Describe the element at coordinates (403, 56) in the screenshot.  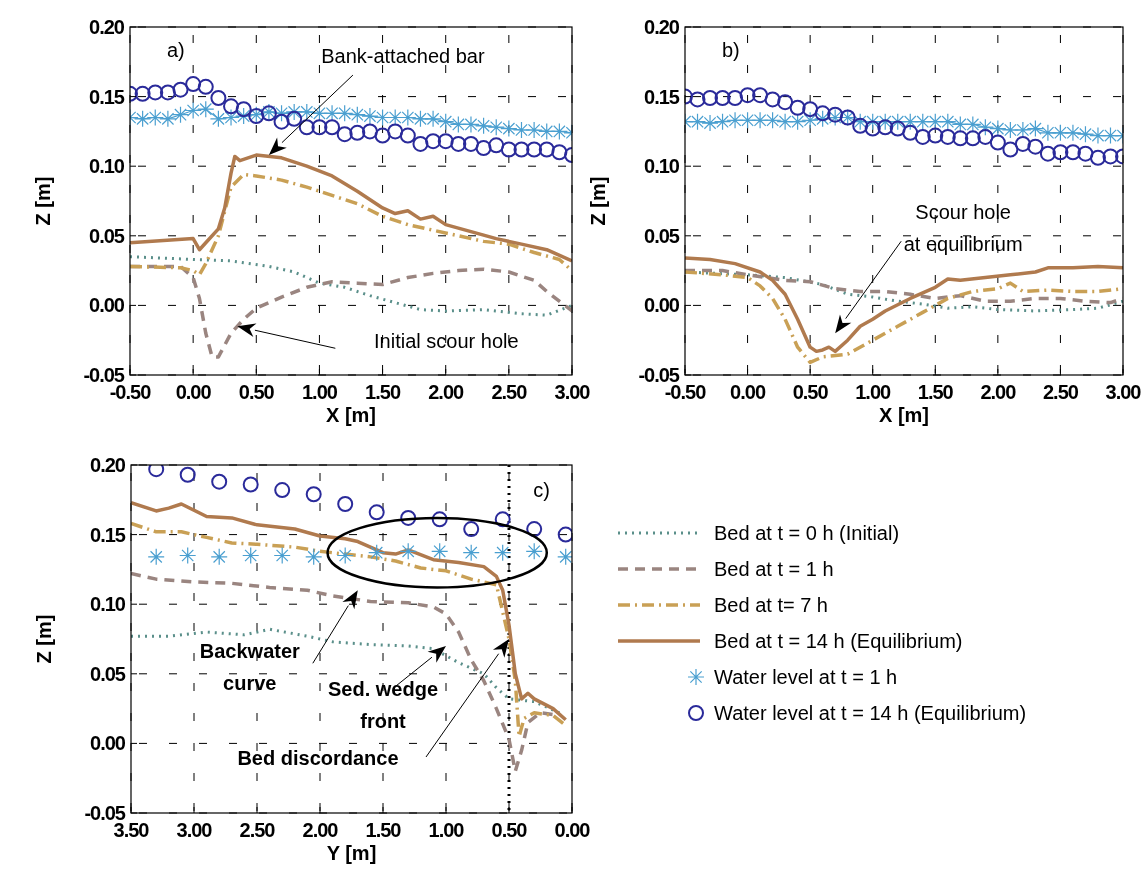
I see `annotation: Bank-attached bar` at that location.